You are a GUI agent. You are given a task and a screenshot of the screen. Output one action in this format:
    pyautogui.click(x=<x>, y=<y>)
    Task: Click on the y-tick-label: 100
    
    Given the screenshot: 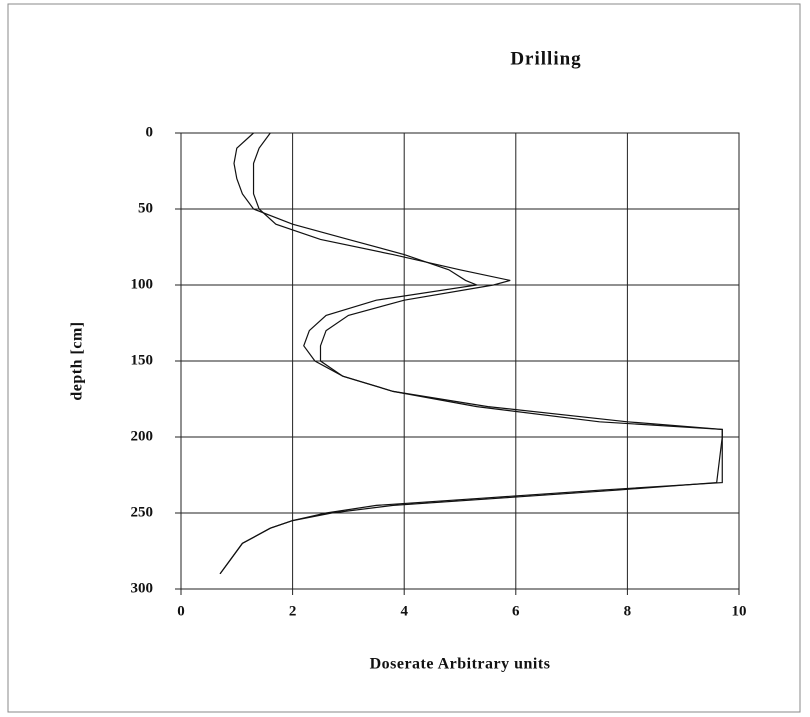 What is the action you would take?
    pyautogui.click(x=142, y=284)
    